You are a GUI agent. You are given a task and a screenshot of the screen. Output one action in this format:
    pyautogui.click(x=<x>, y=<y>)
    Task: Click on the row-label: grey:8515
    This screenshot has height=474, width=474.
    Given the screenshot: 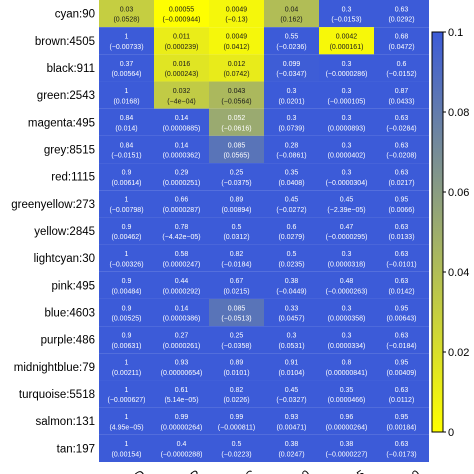 What is the action you would take?
    pyautogui.click(x=69, y=150)
    